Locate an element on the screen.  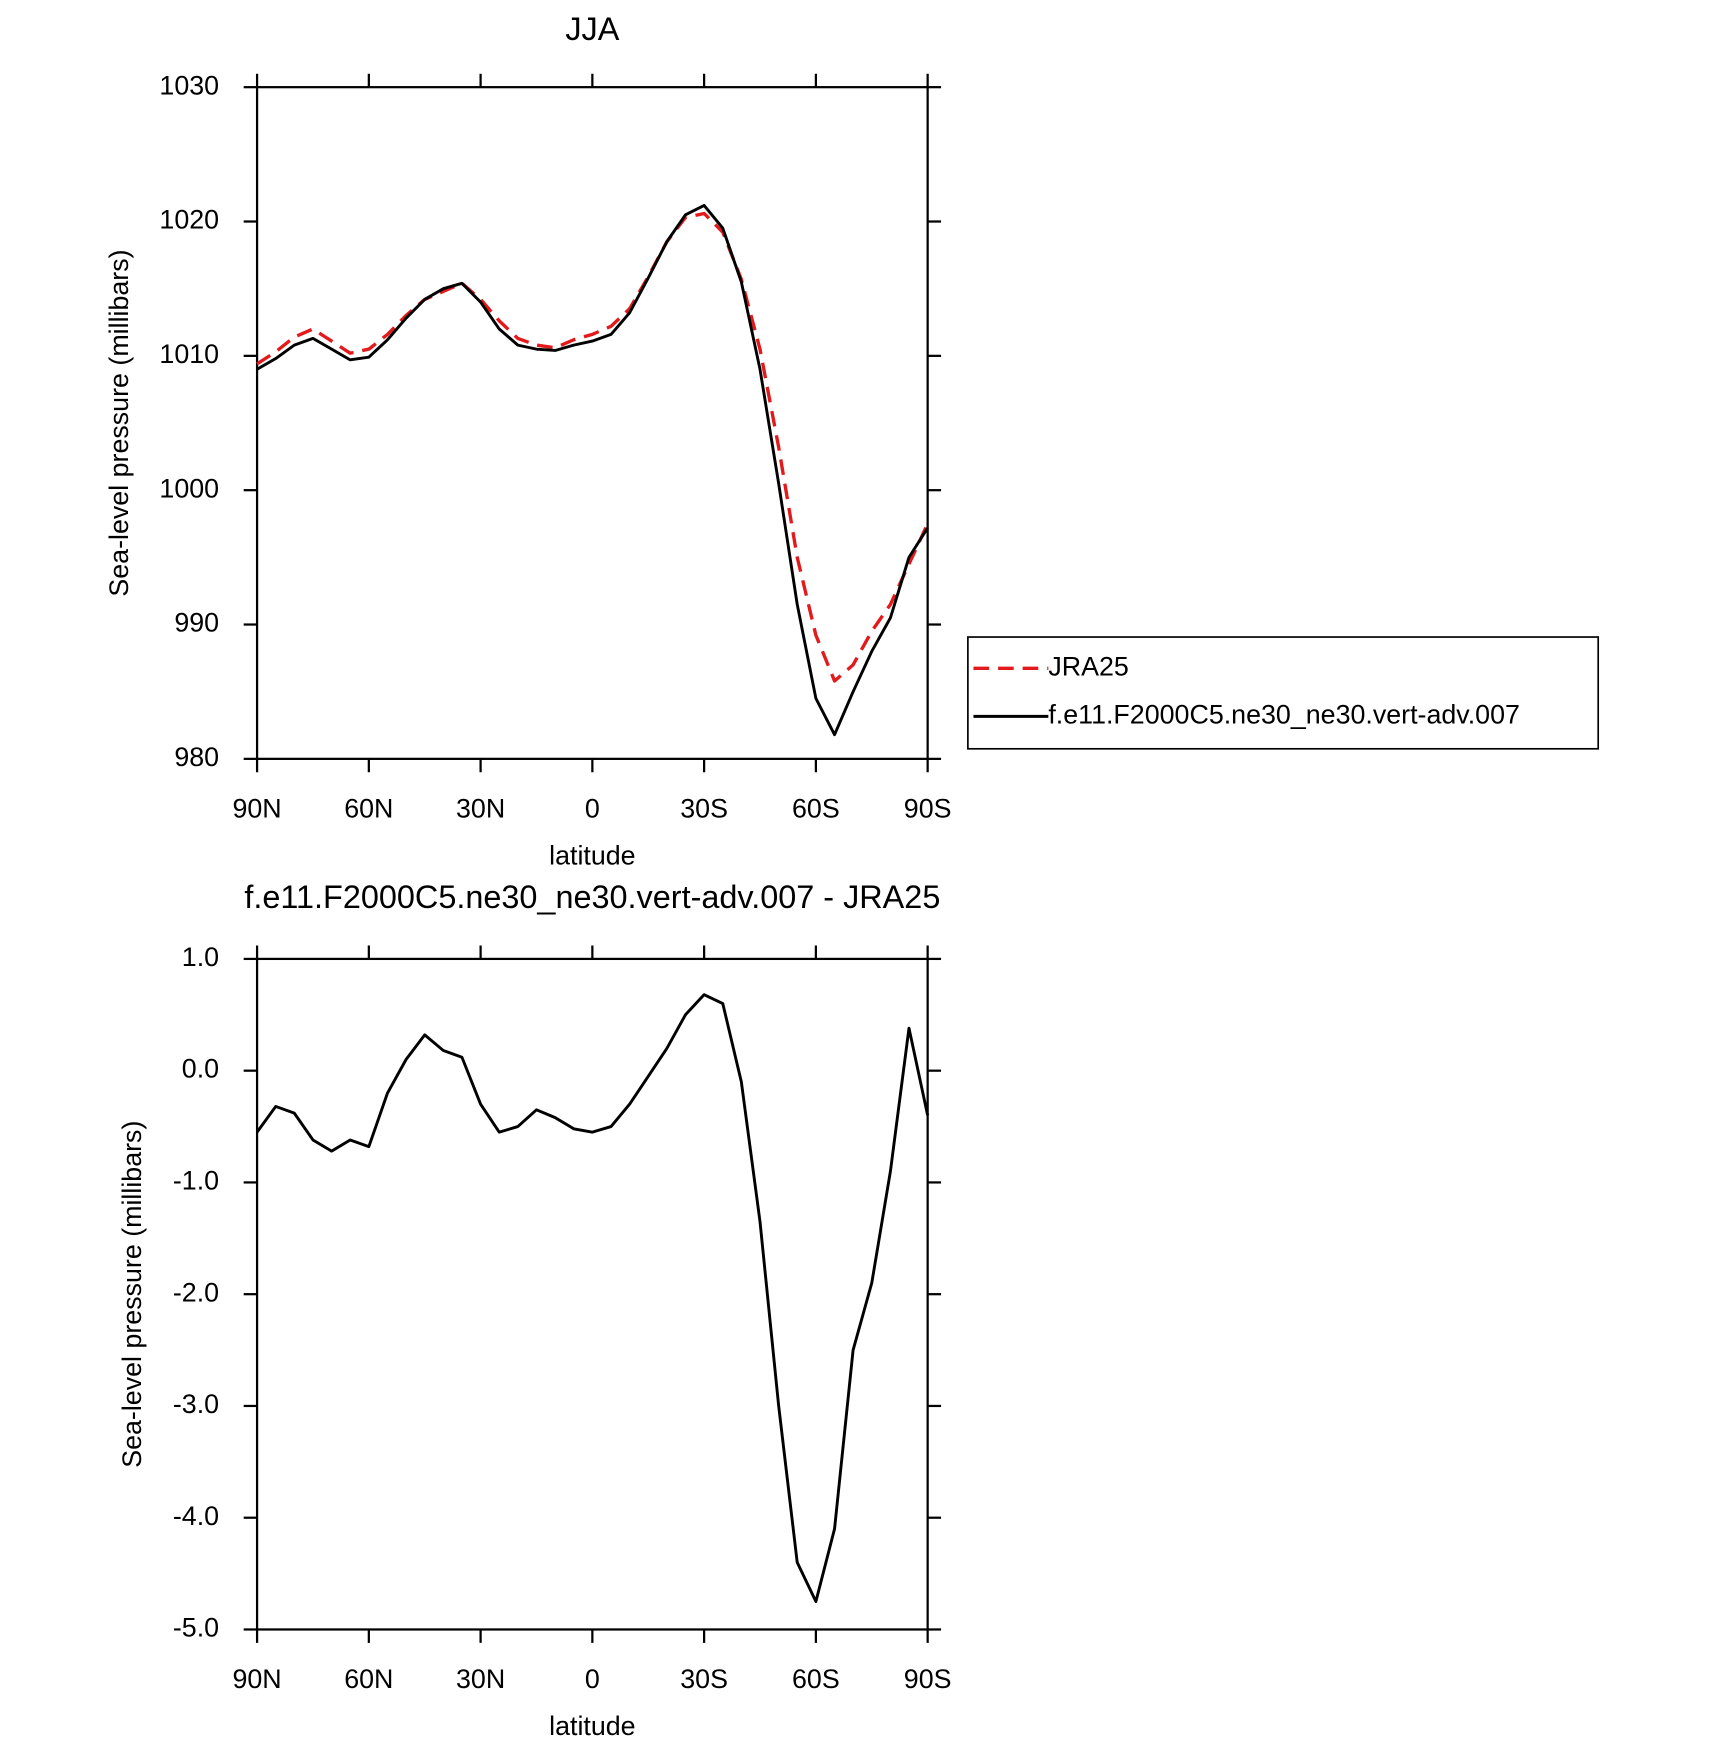
y-tick-label: 990 is located at coordinates (196, 623).